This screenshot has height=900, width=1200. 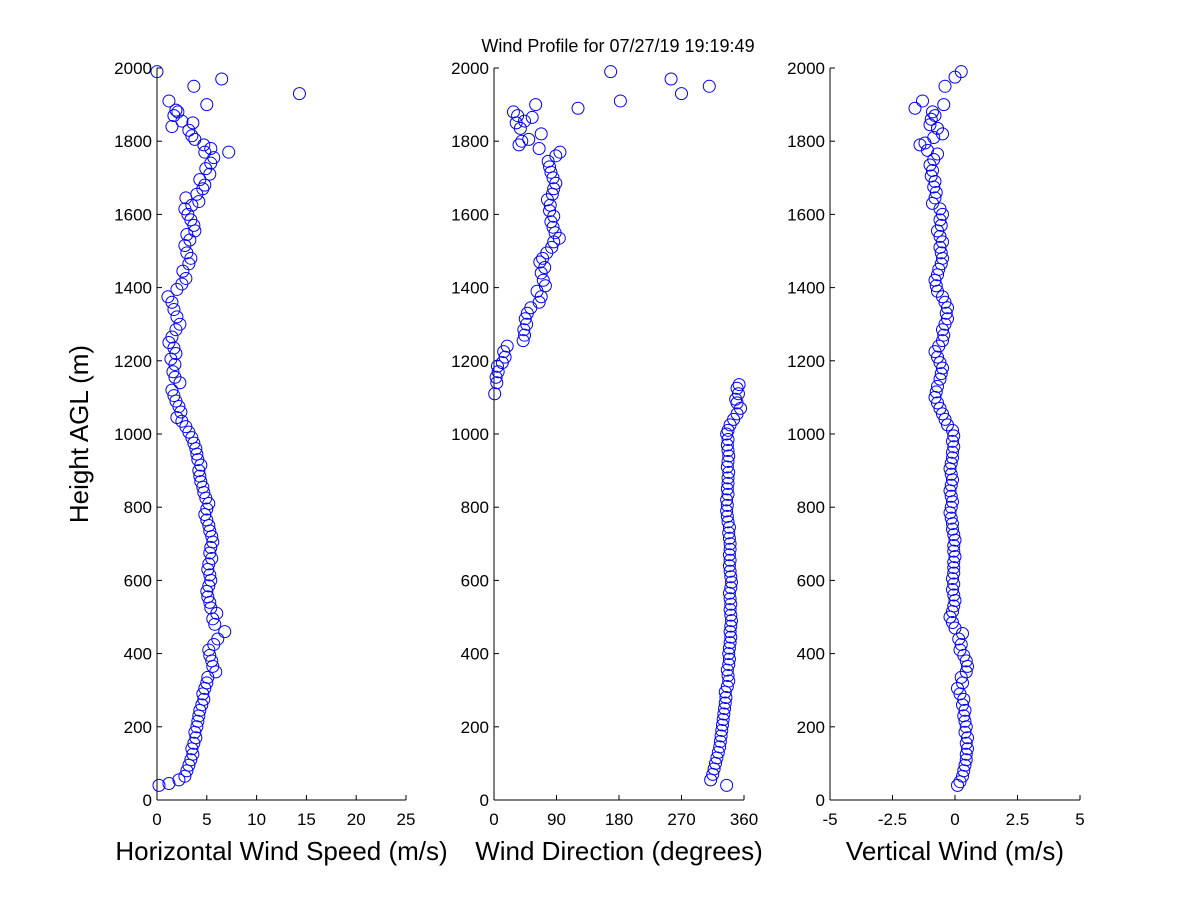 What do you see at coordinates (955, 851) in the screenshot?
I see `x-axis-label: Vertical Wind (m/s)` at bounding box center [955, 851].